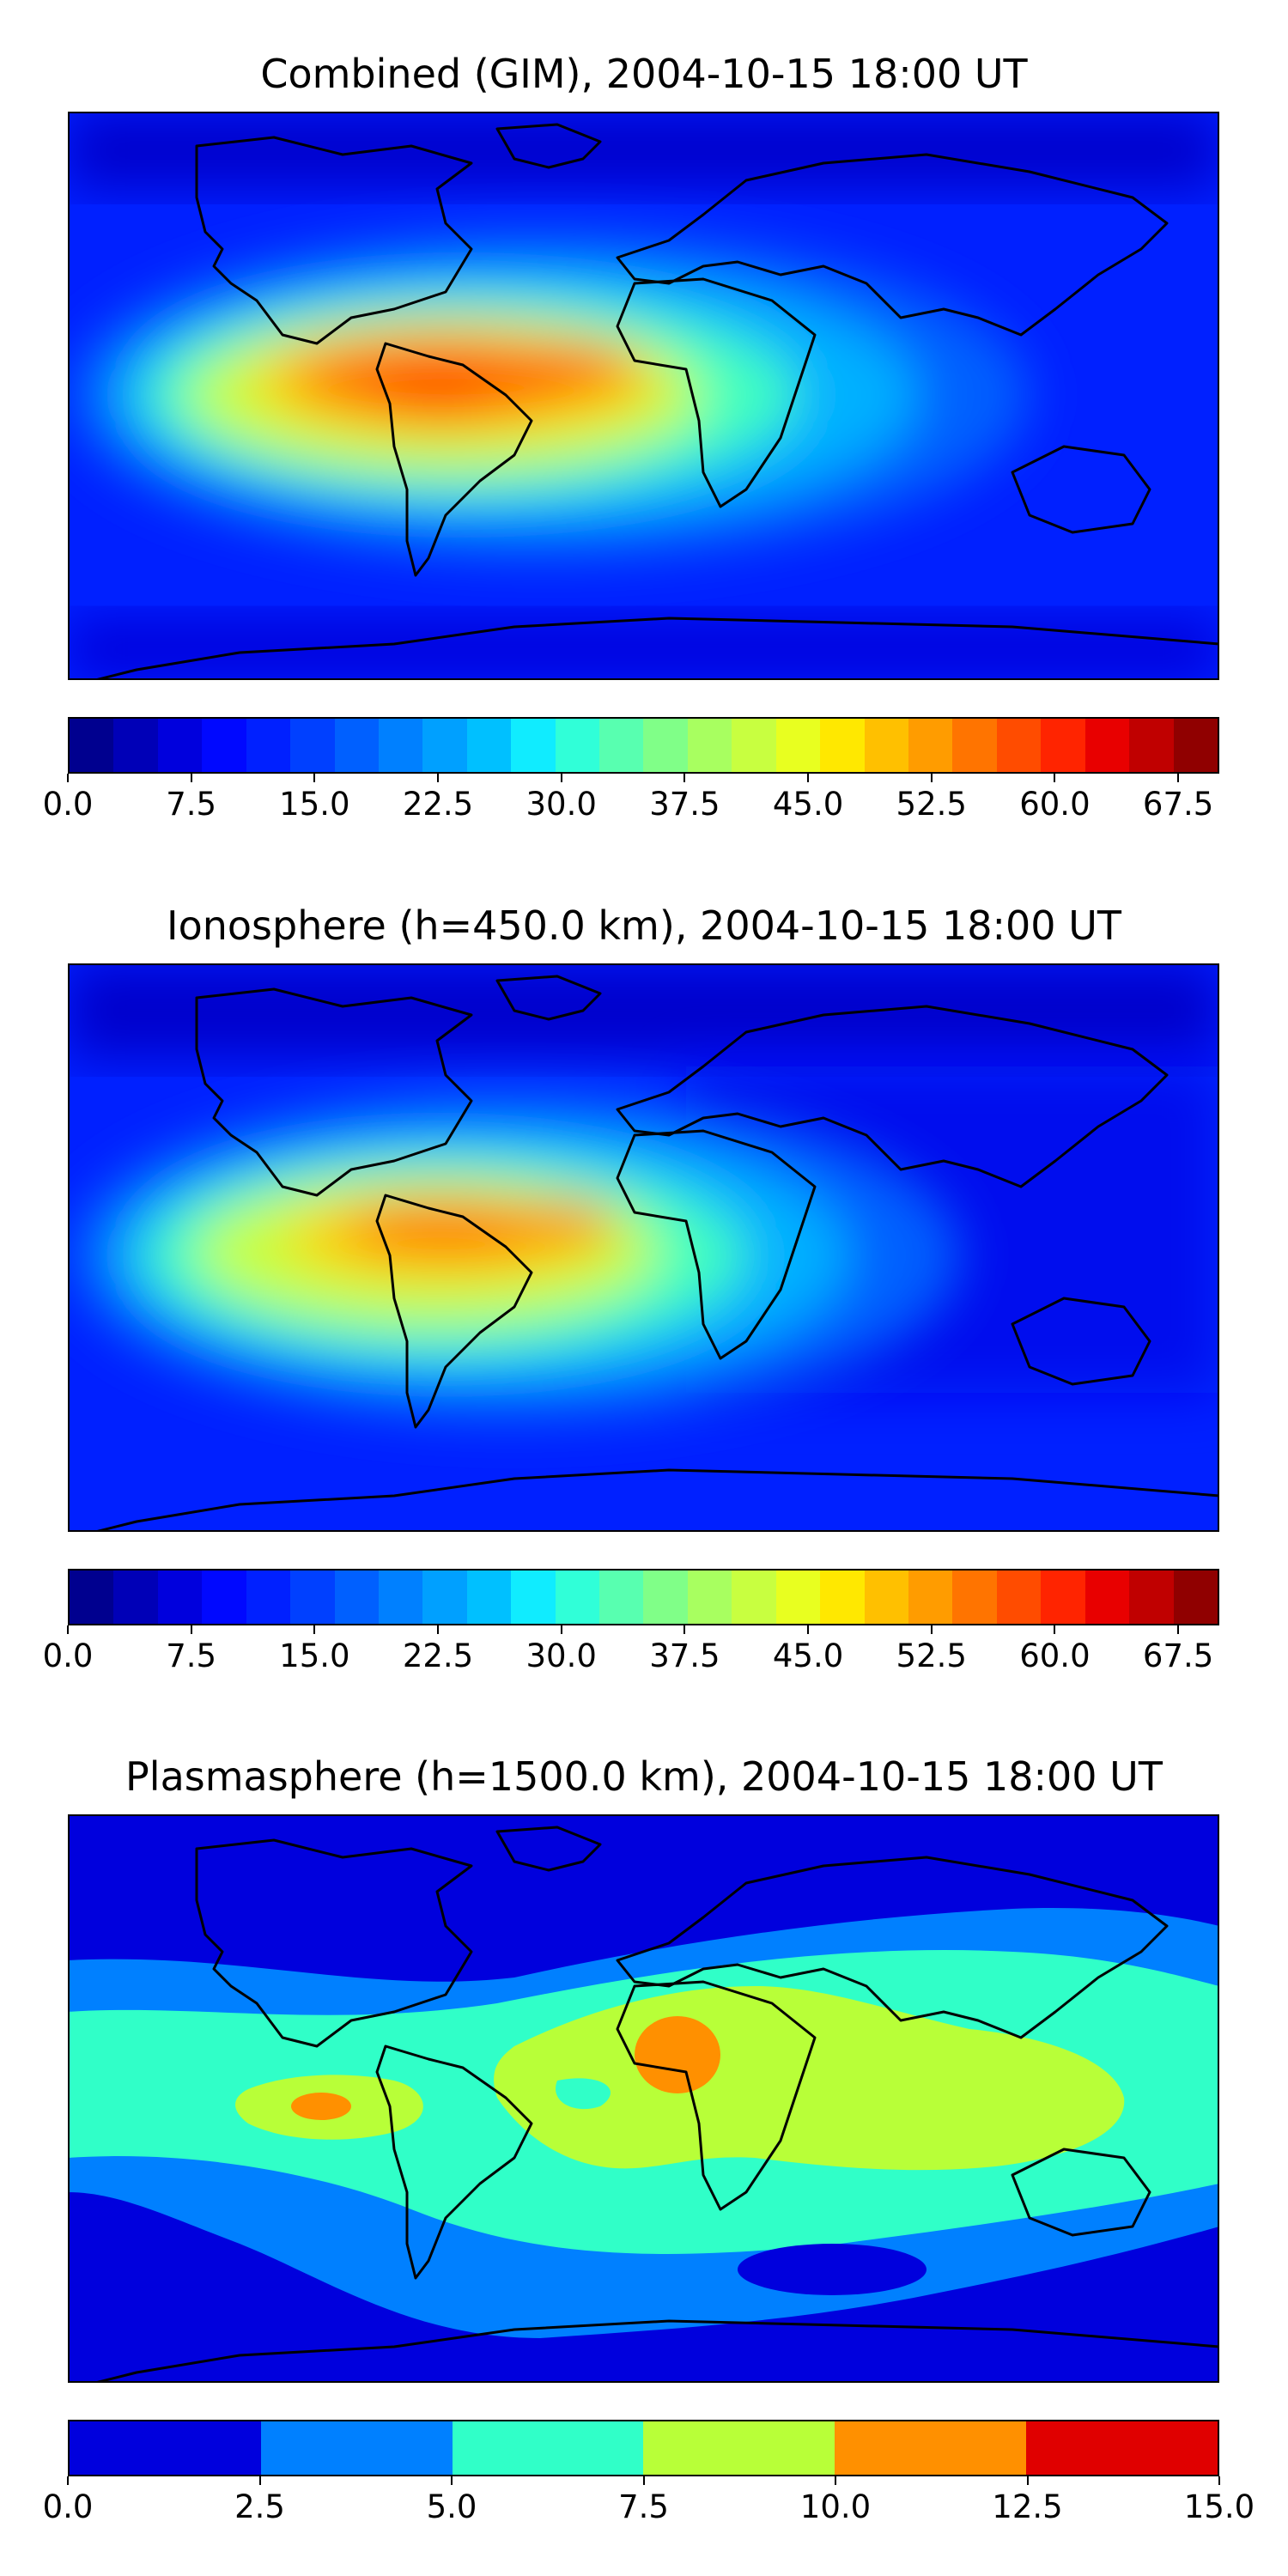 The image size is (1288, 2576). I want to click on colorbar-tick-label: 30.0, so click(561, 1656).